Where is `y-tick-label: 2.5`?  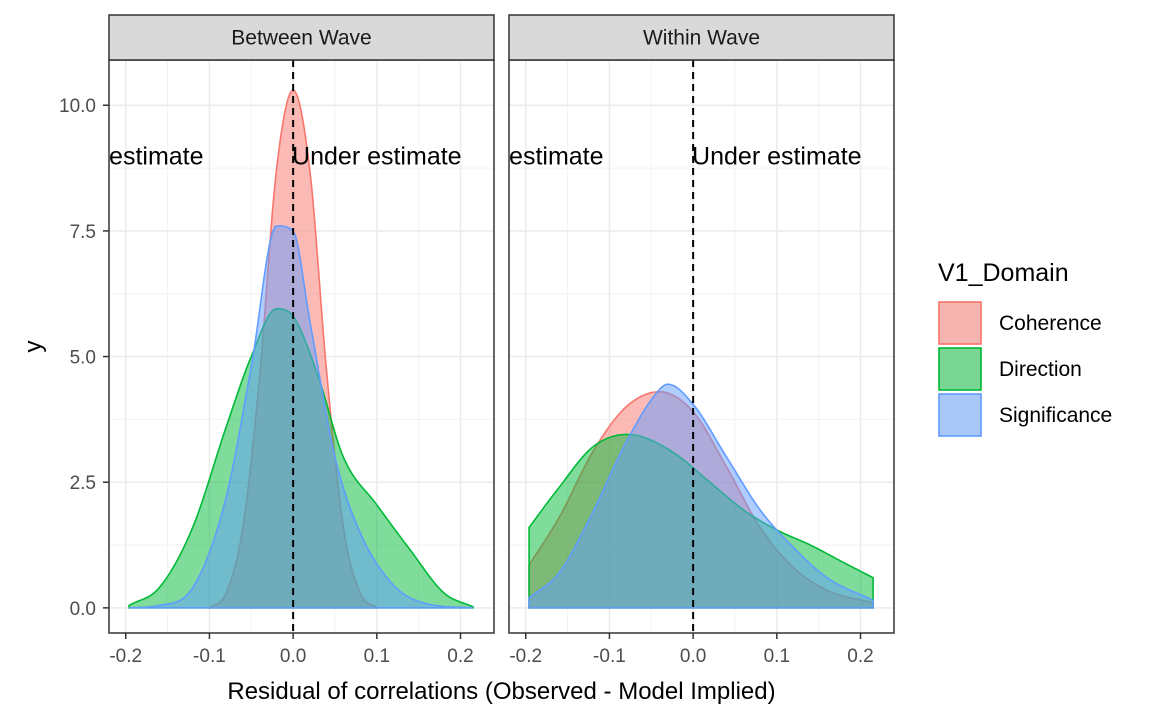 y-tick-label: 2.5 is located at coordinates (83, 483).